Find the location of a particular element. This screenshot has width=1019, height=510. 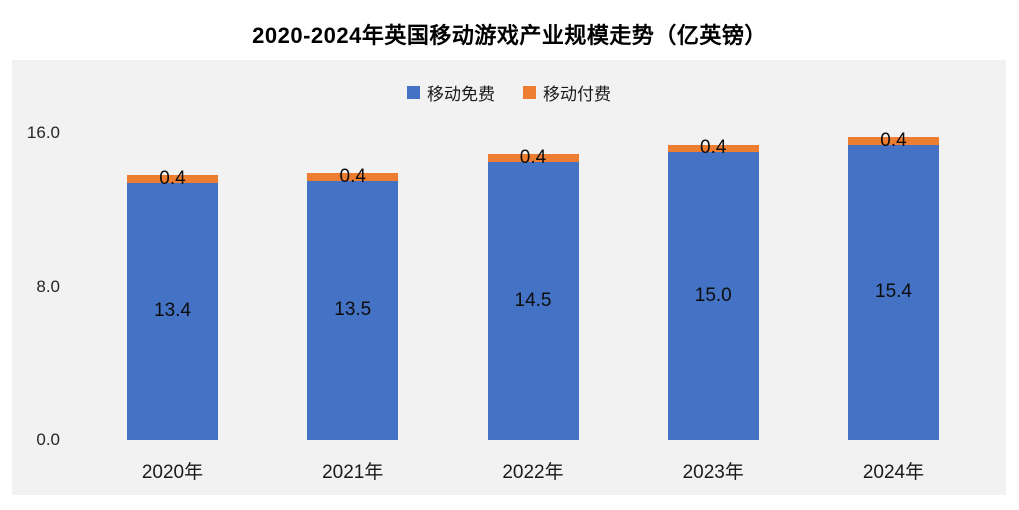

bar-value-label-free: 15.0 is located at coordinates (713, 296).